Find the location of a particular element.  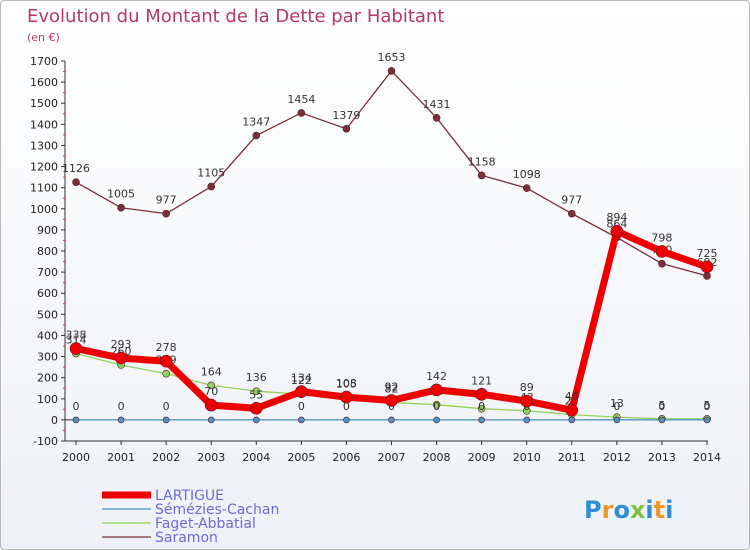

x-tick-label: 2011 is located at coordinates (572, 457).